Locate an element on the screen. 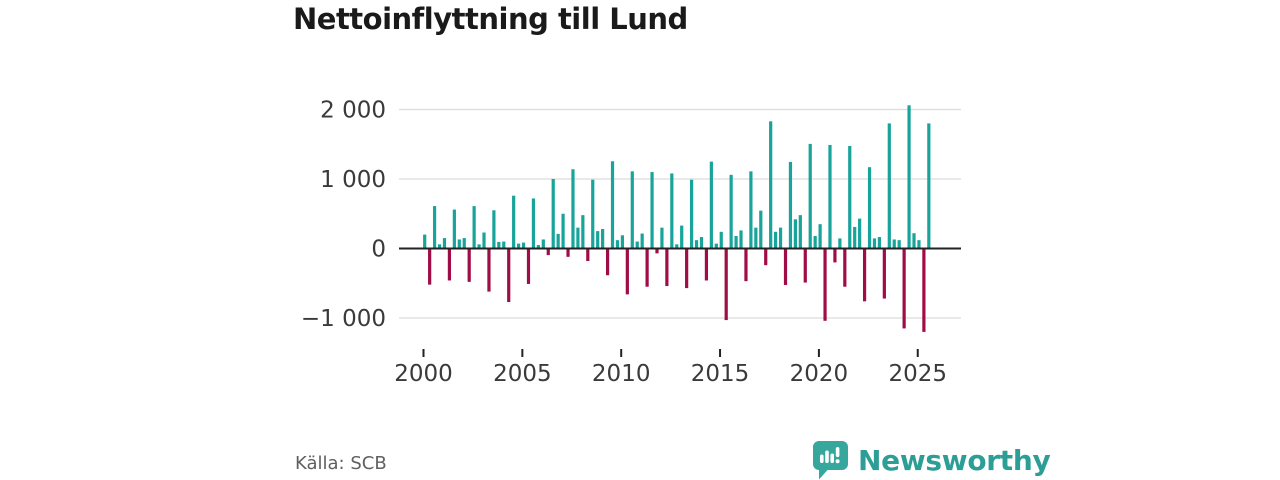 This screenshot has width=1280, height=480. bar-2006Q2 is located at coordinates (548, 252).